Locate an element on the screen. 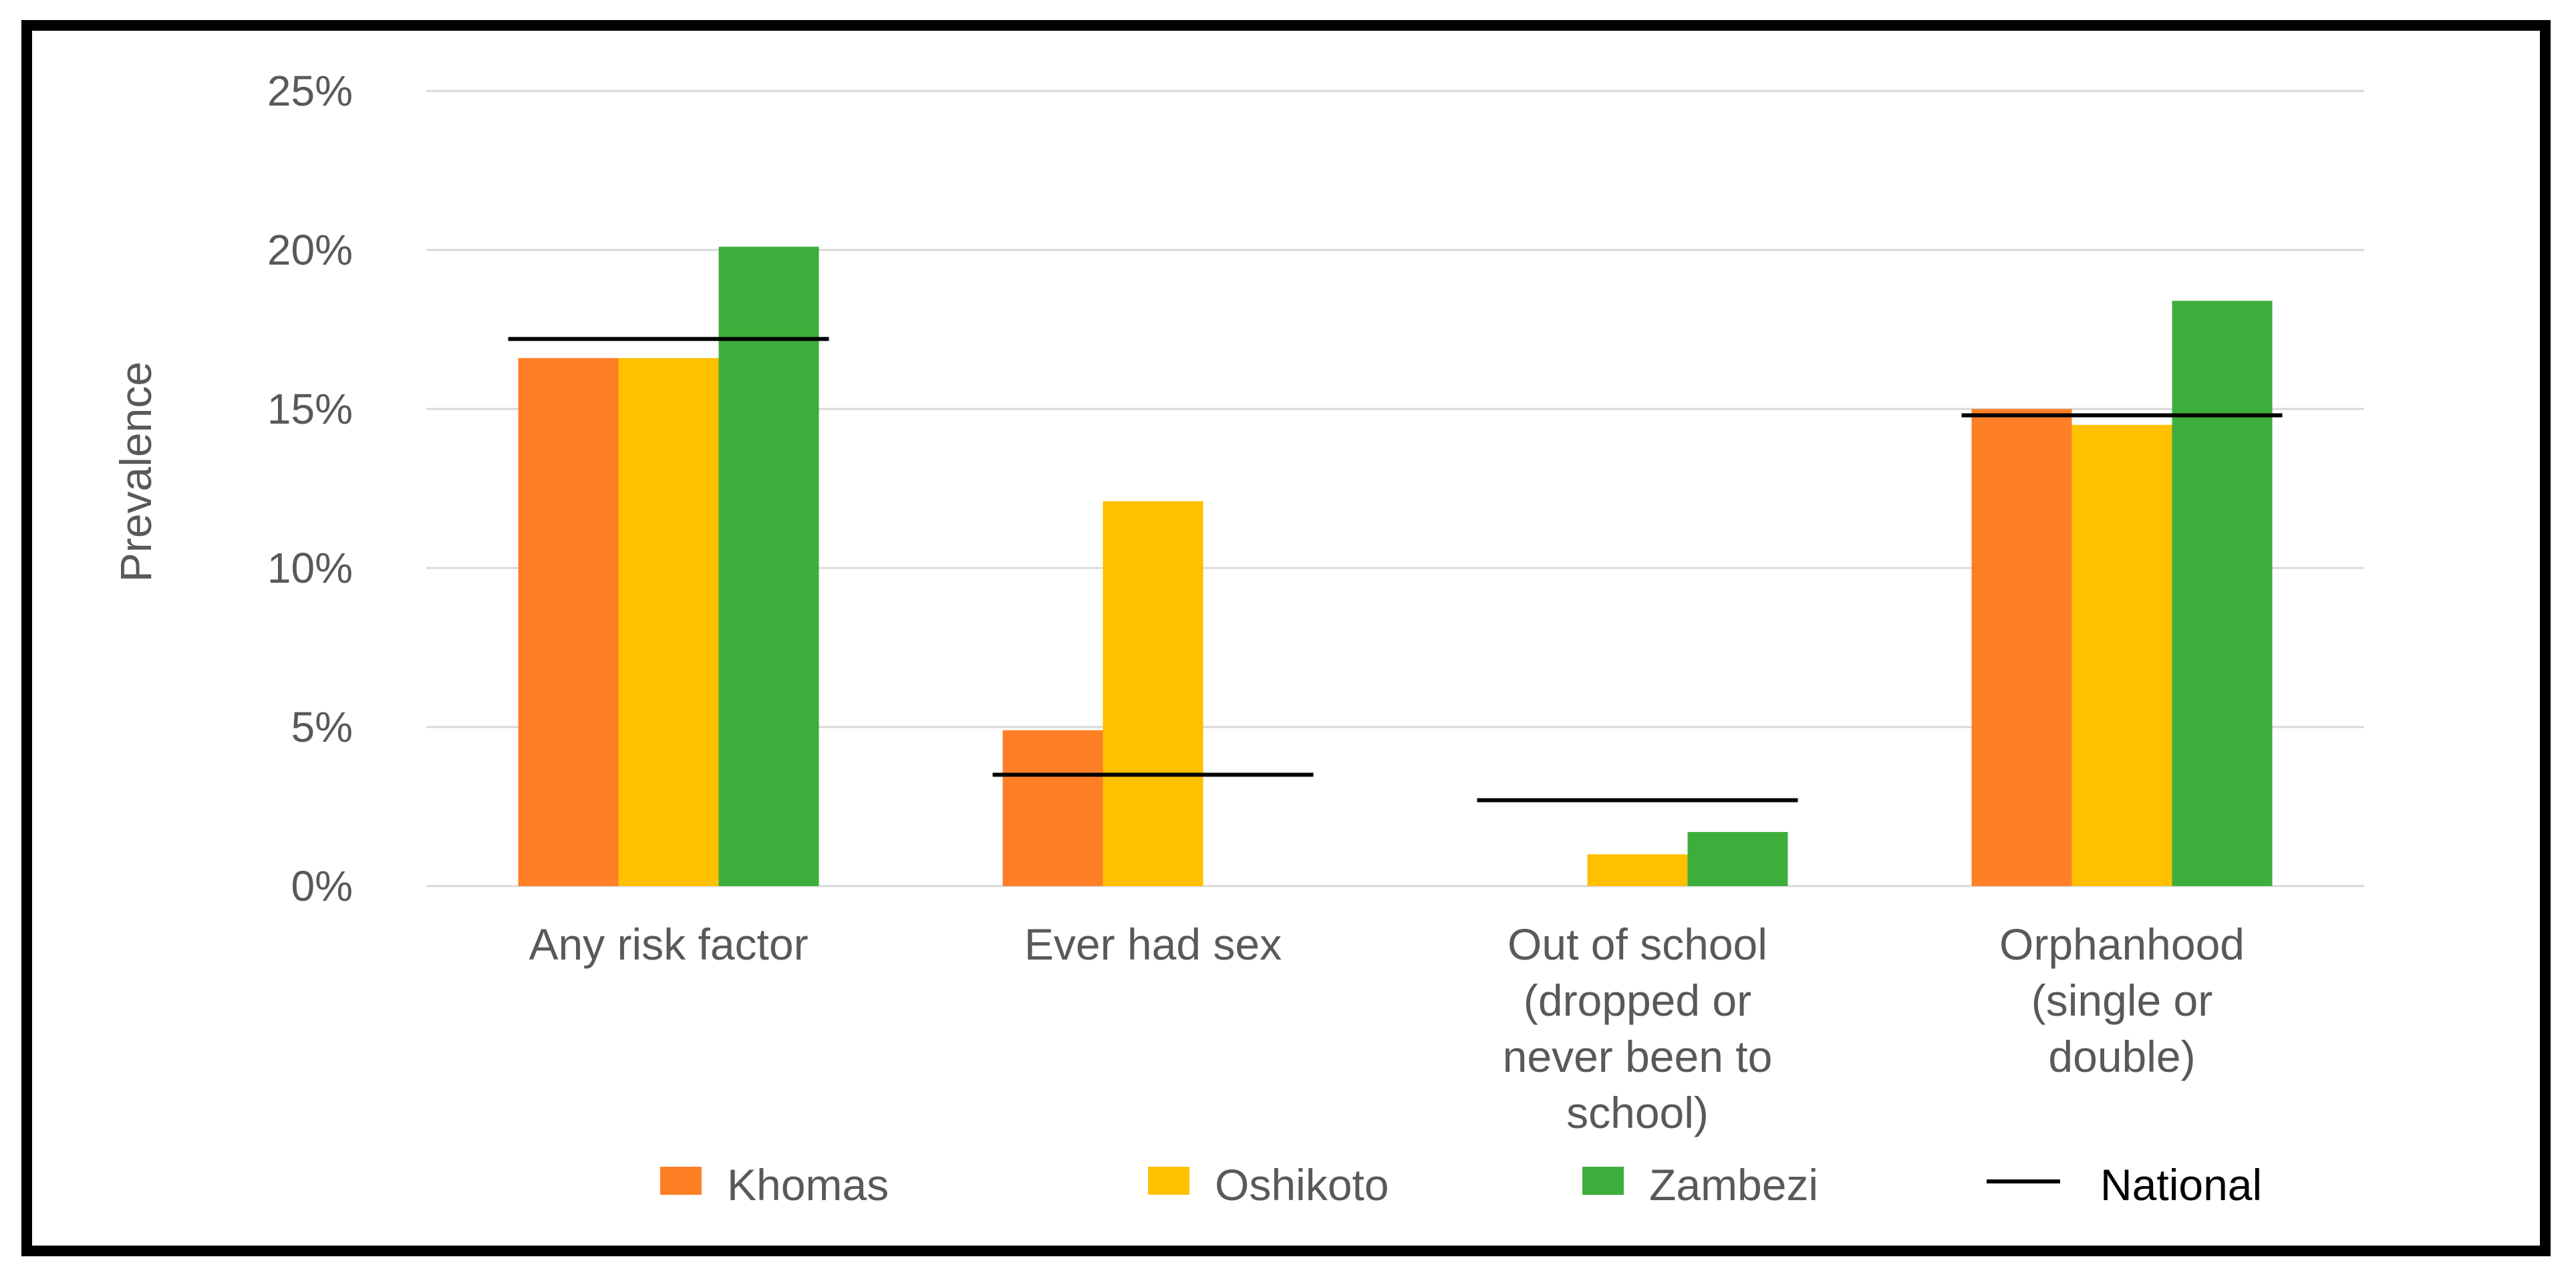  y-tick-label: 0% is located at coordinates (322, 886).